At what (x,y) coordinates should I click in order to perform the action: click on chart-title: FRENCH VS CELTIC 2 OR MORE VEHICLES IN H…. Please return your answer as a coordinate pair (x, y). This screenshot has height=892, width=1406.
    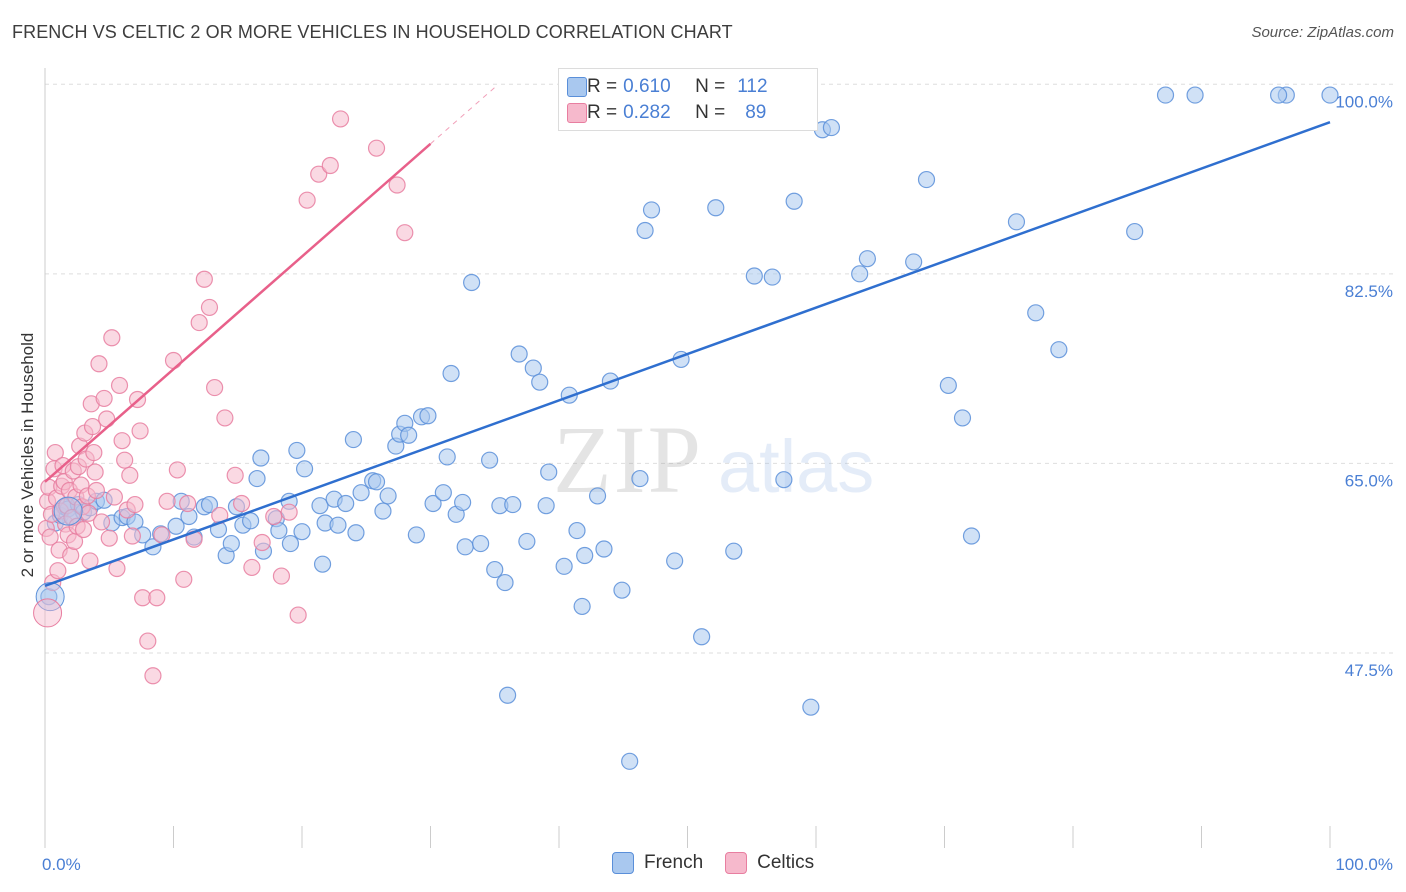
    Looking at the image, I should click on (372, 32).